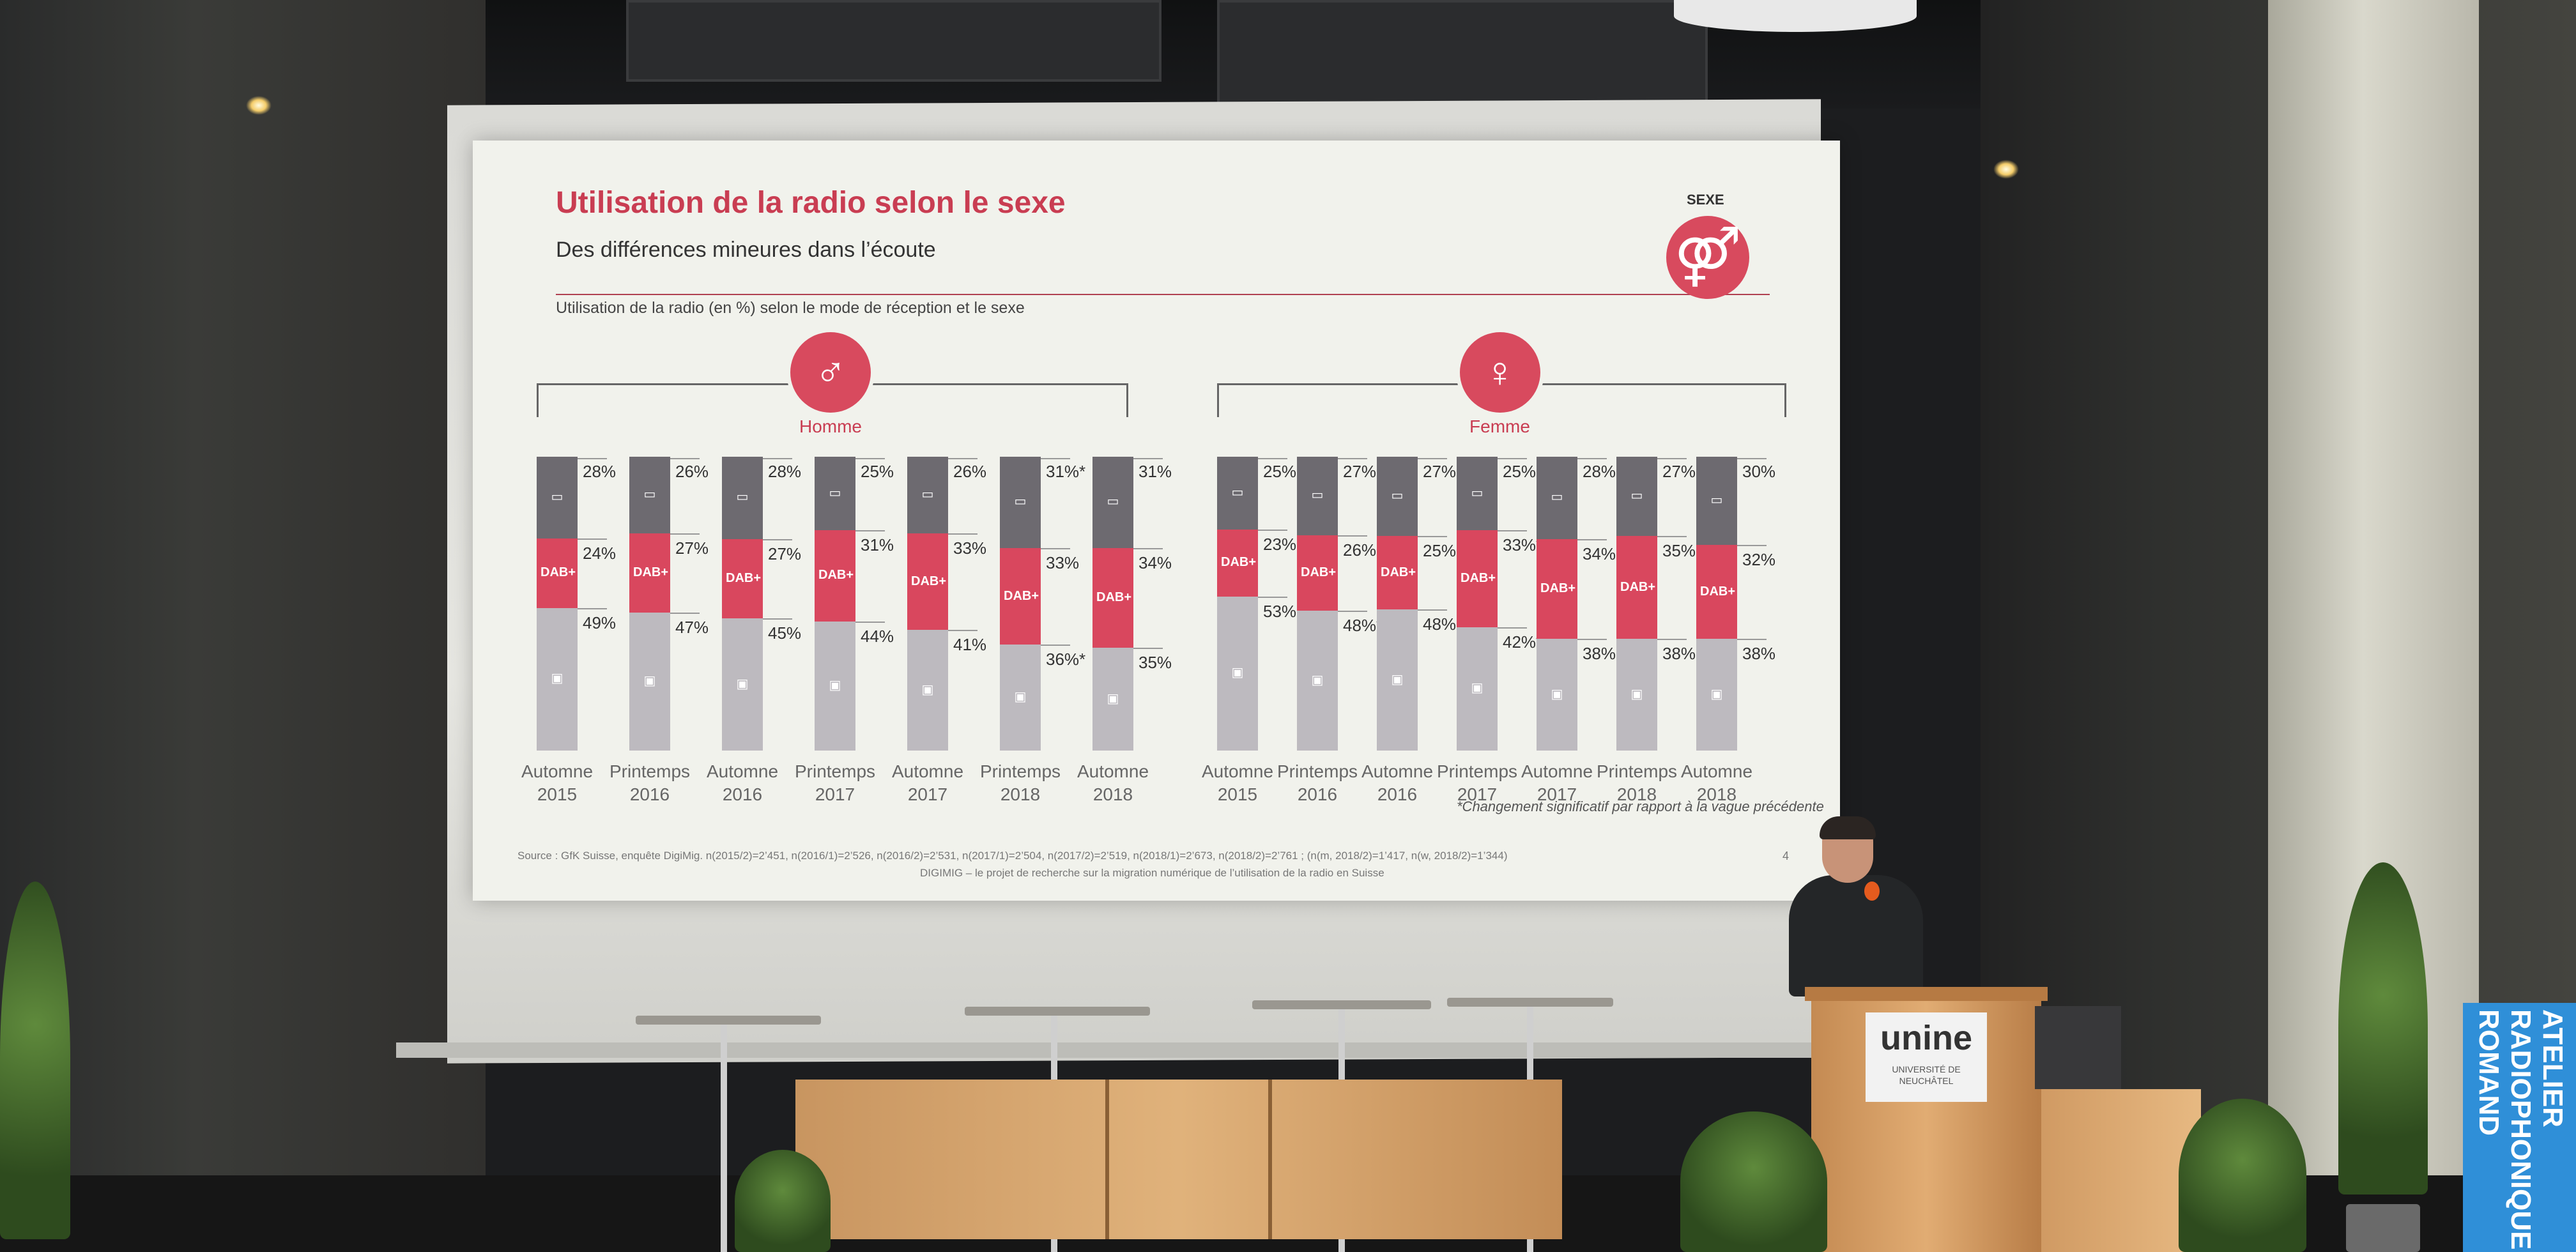 Image resolution: width=2576 pixels, height=1252 pixels. Describe the element at coordinates (1155, 471) in the screenshot. I see `value-label-internet: 31%` at that location.